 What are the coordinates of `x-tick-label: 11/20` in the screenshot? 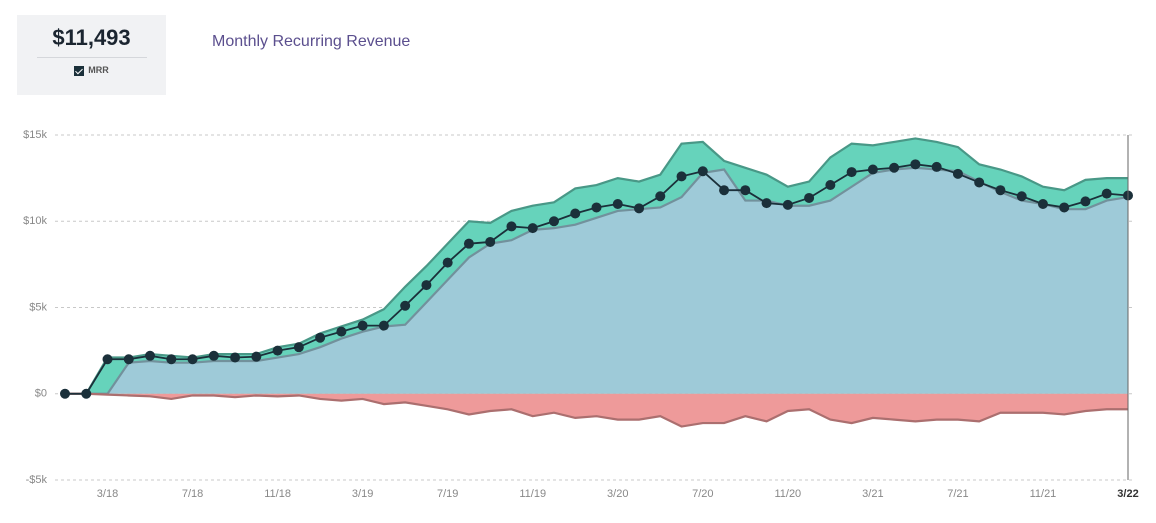 It's located at (787, 494).